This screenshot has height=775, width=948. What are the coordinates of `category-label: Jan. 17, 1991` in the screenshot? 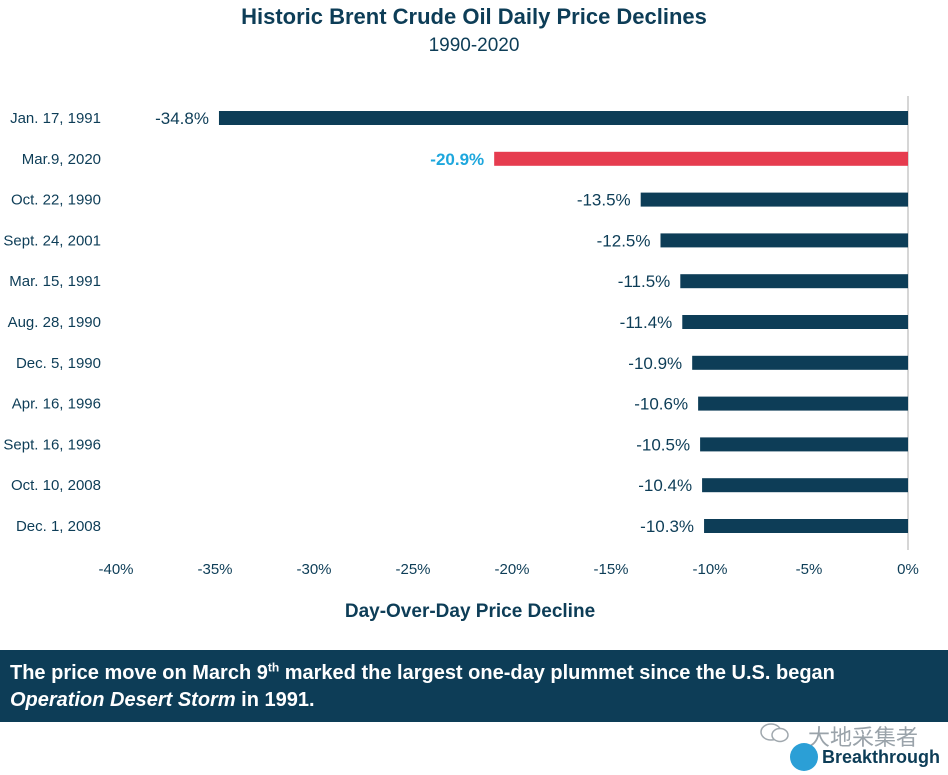 It's located at (55, 118).